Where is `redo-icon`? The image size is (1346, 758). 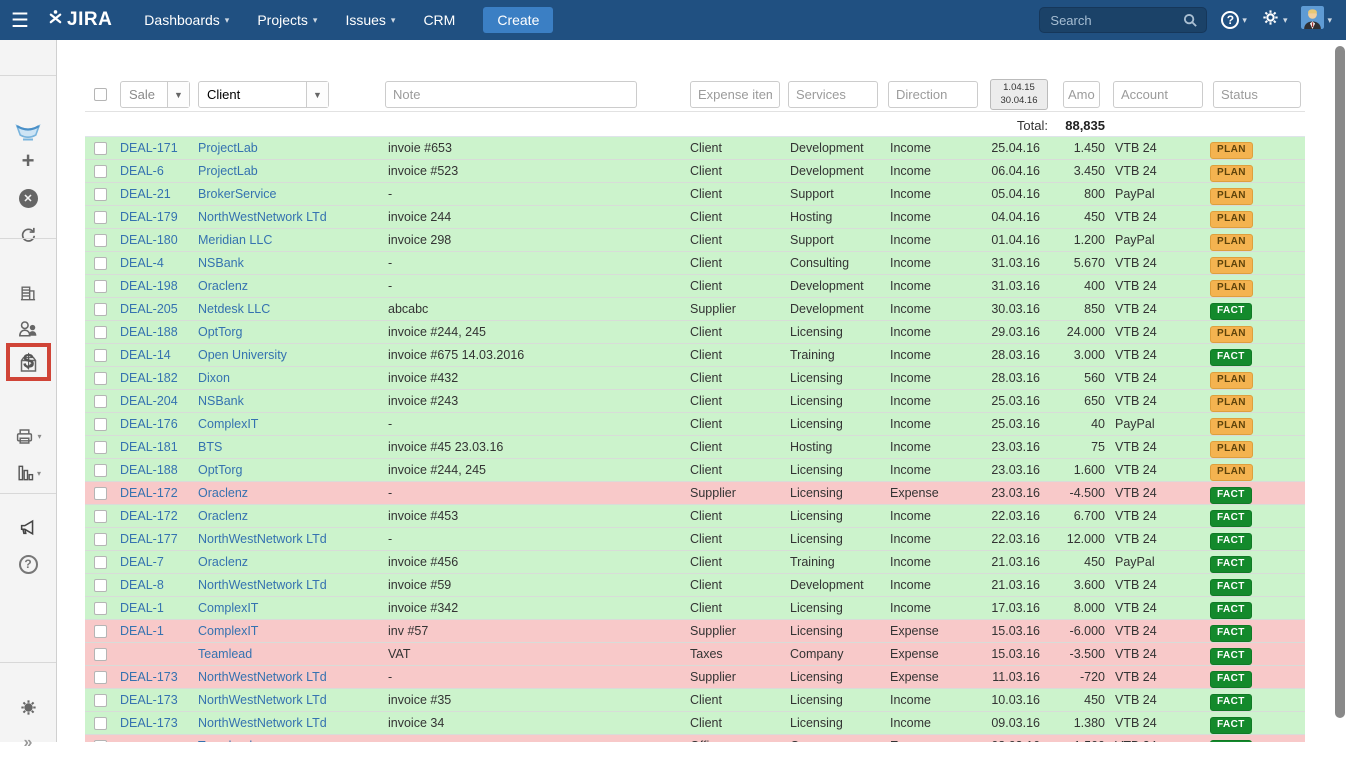 redo-icon is located at coordinates (28, 235).